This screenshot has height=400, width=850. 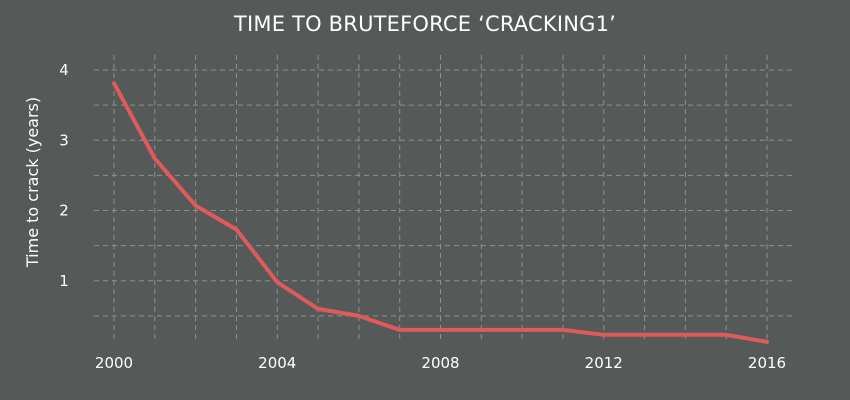 What do you see at coordinates (425, 24) in the screenshot?
I see `chart-title: TIME TO BRUTEFORCE ‘CRACKING1’` at bounding box center [425, 24].